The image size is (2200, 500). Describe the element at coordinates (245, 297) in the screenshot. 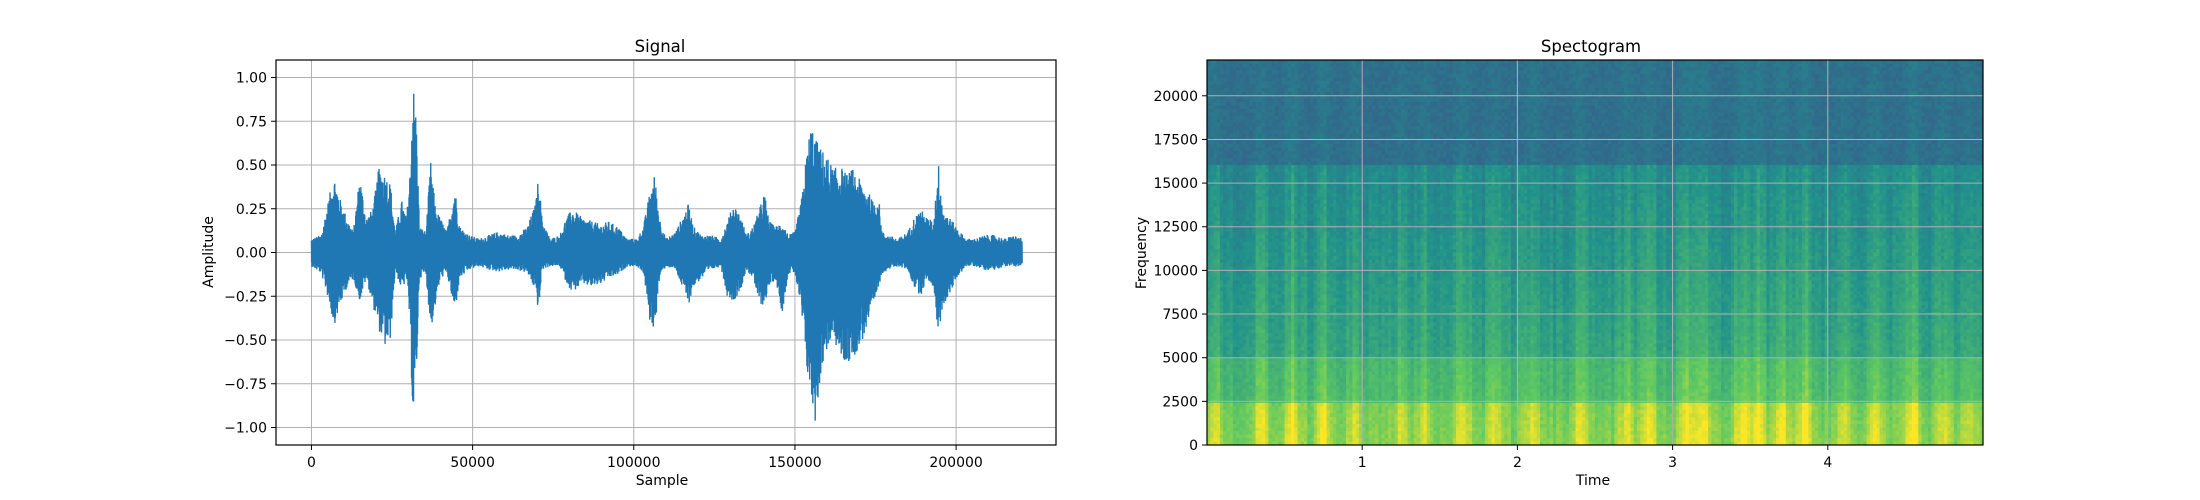

I see `y-tick-label: −0.25` at that location.